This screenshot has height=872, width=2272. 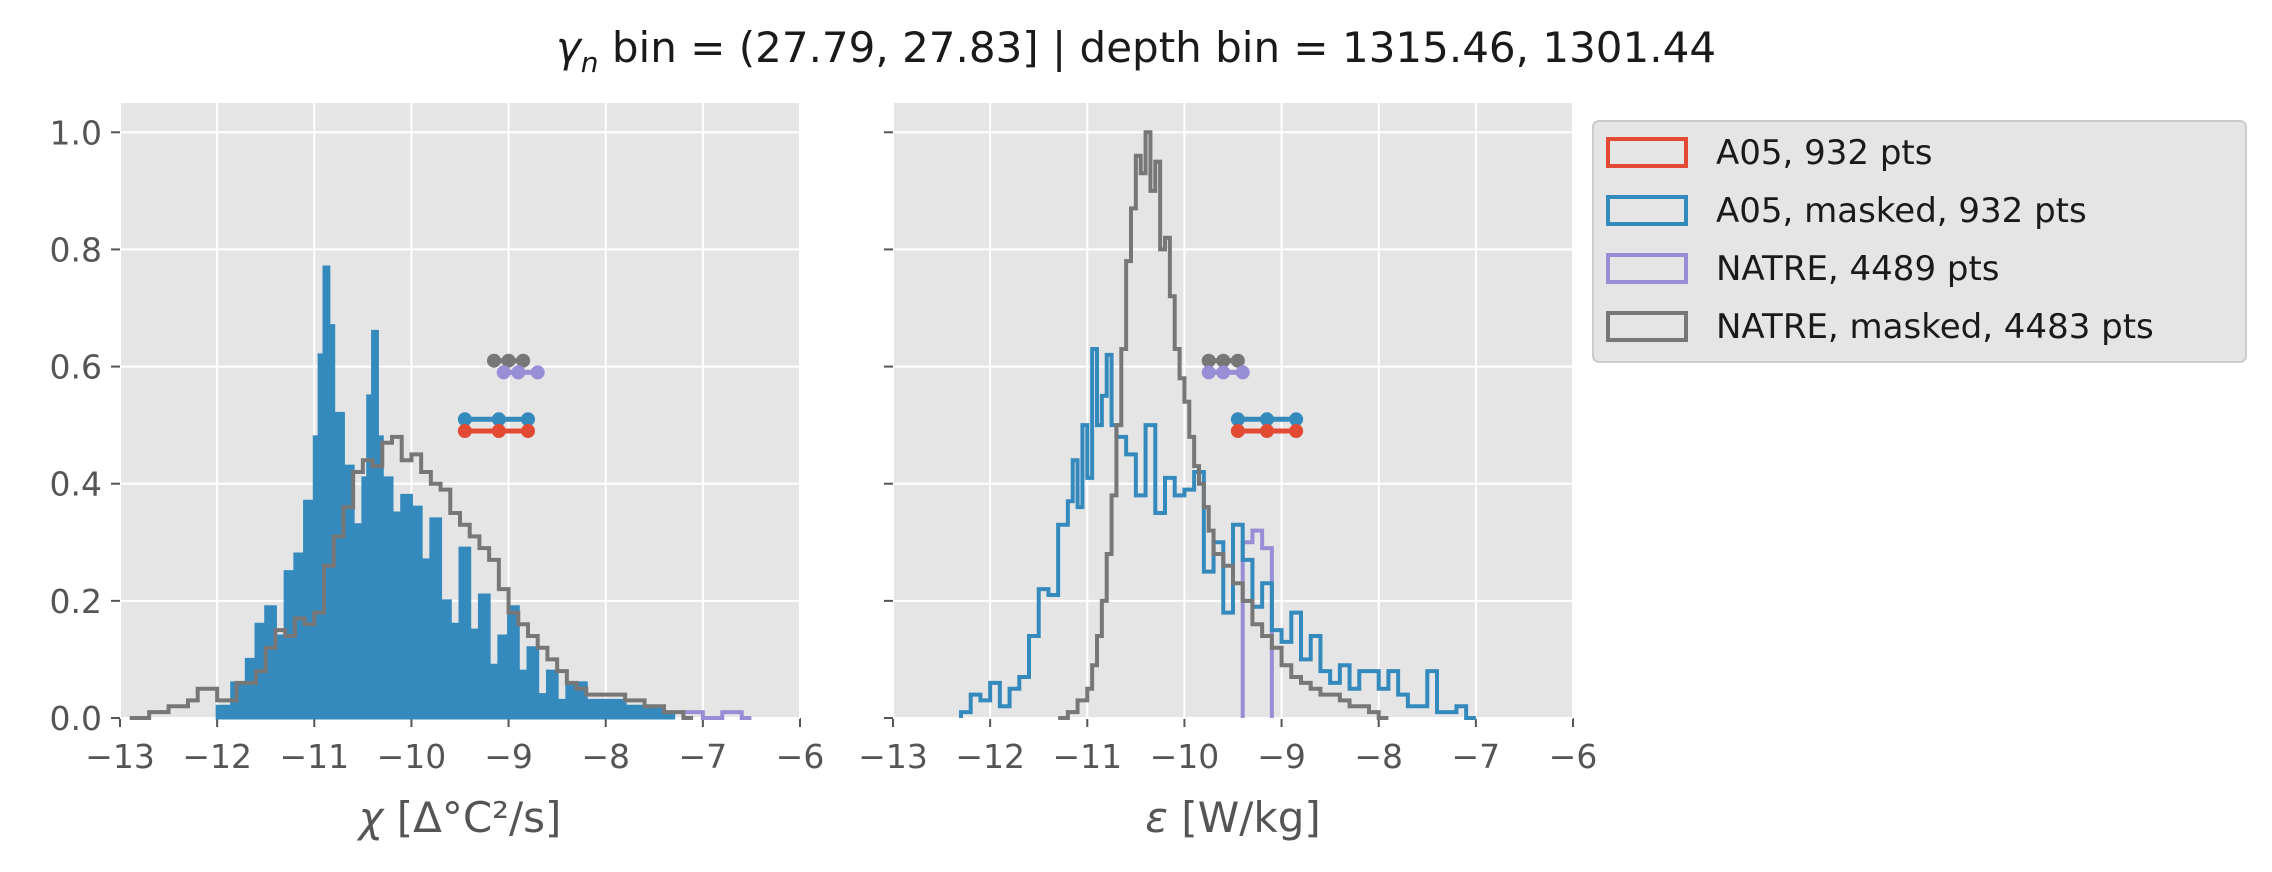 What do you see at coordinates (569, 47) in the screenshot?
I see `title-symbol: γ` at bounding box center [569, 47].